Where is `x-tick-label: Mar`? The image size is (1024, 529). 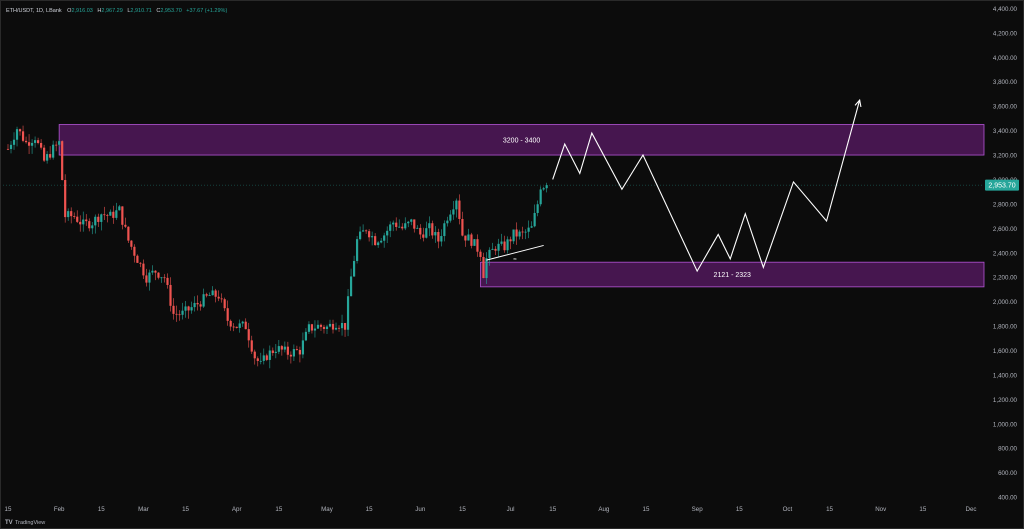 x-tick-label: Mar is located at coordinates (143, 509).